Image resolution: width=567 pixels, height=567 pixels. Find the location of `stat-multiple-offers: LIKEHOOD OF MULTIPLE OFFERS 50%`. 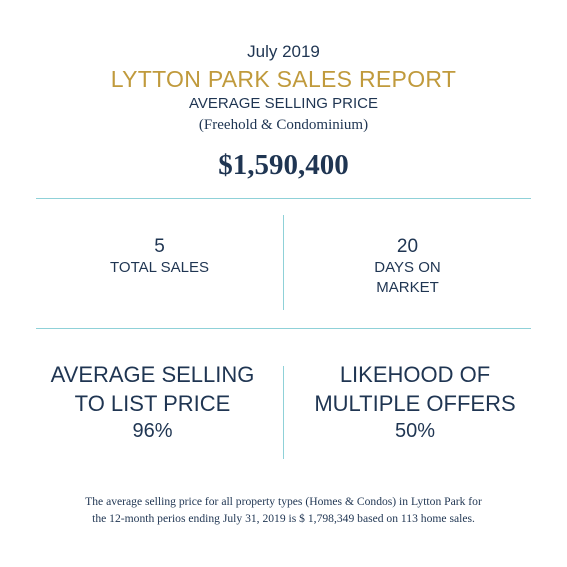

stat-multiple-offers: LIKEHOOD OF MULTIPLE OFFERS 50% is located at coordinates (415, 402).